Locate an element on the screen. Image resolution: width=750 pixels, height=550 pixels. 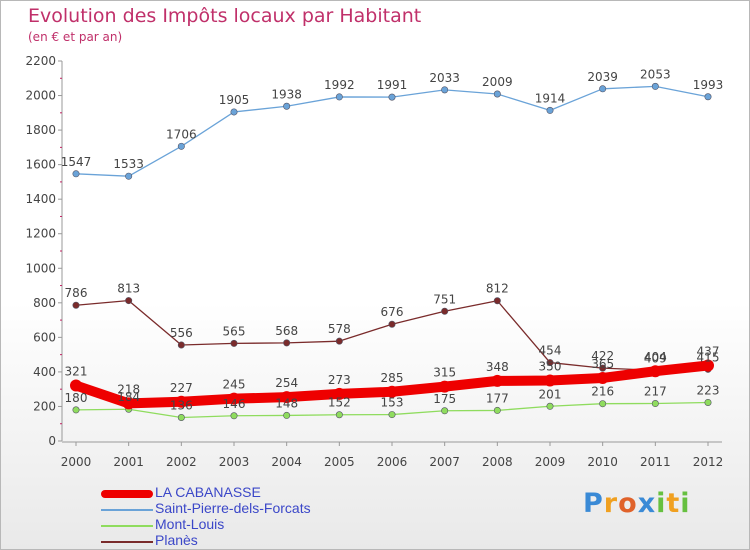
data-label-saint-pierre-dels-forcats: 1914 is located at coordinates (550, 98).